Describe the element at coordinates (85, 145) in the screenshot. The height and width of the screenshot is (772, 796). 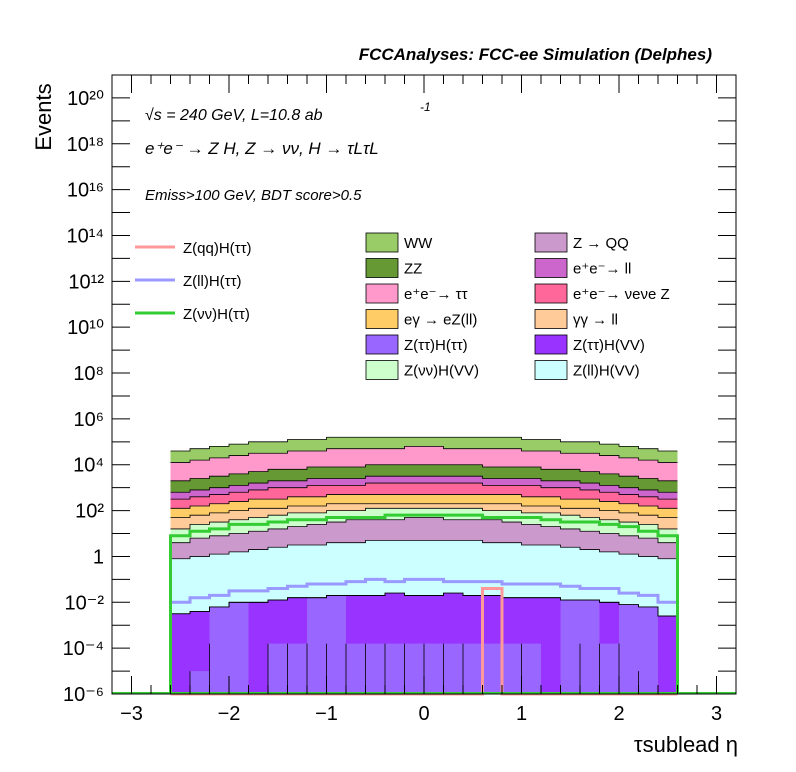
I see `y-tick-label: 10¹⁸` at that location.